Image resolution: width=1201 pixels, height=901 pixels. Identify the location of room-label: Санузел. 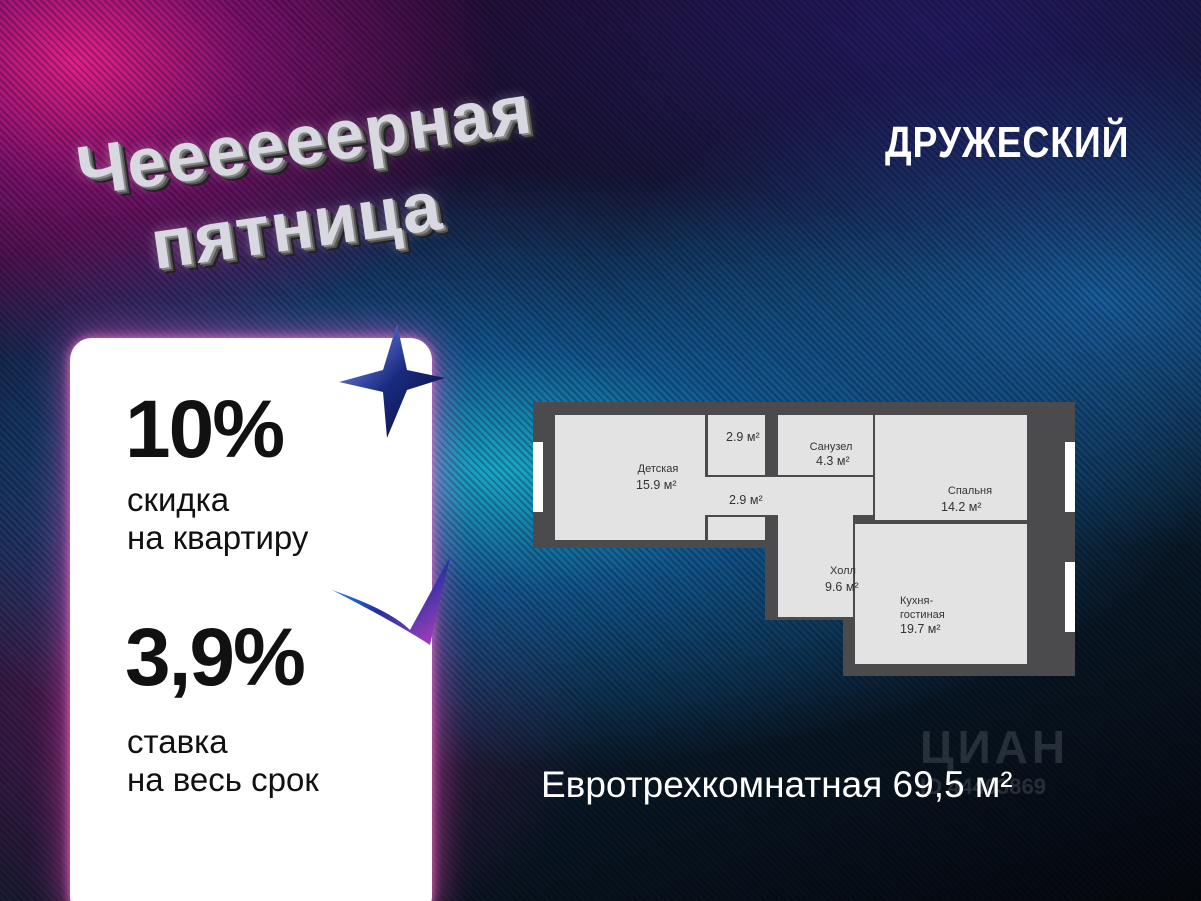
(831, 447).